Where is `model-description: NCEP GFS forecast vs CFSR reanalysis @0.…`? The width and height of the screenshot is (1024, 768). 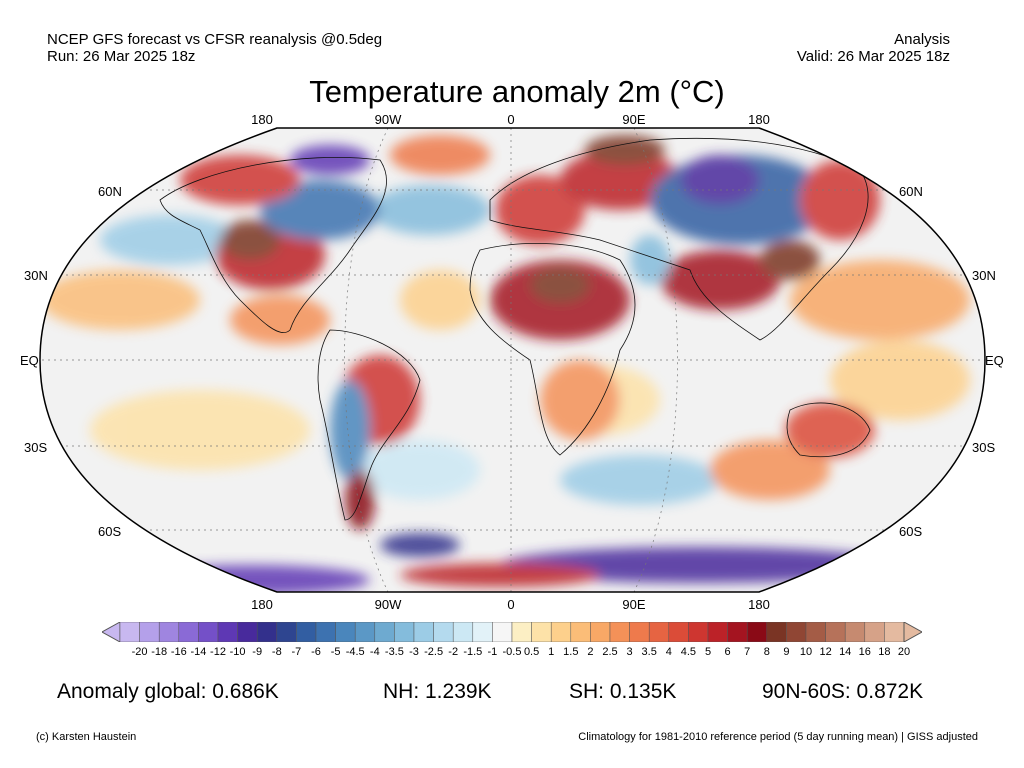
model-description: NCEP GFS forecast vs CFSR reanalysis @0.… is located at coordinates (215, 39).